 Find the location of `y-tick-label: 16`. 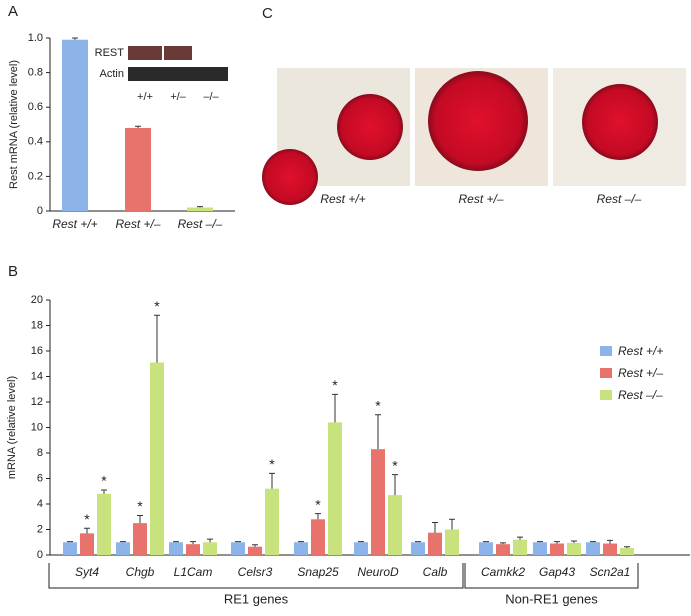

y-tick-label: 16 is located at coordinates (37, 351).